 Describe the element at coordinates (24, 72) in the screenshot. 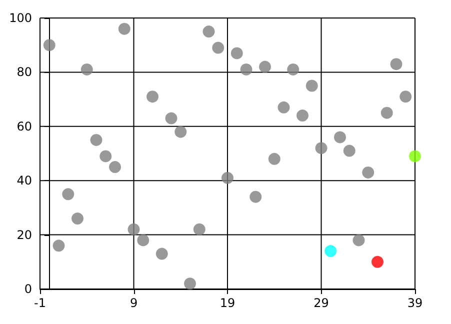

I see `y-tick-label: 80` at that location.